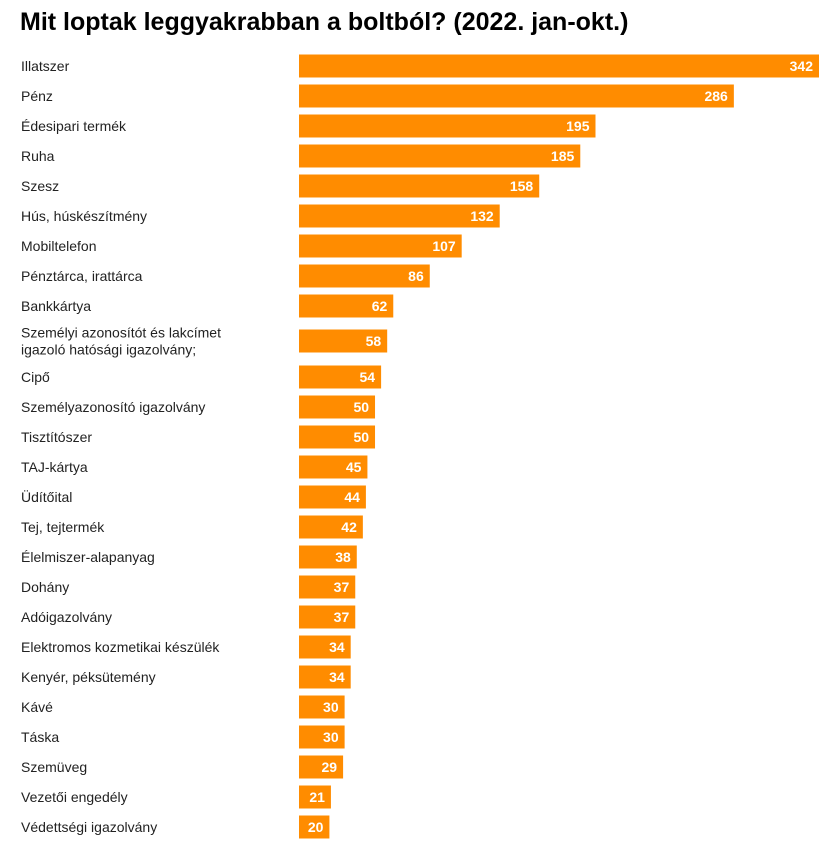 Image resolution: width=835 pixels, height=854 pixels. What do you see at coordinates (45, 587) in the screenshot?
I see `category-label: Dohány` at bounding box center [45, 587].